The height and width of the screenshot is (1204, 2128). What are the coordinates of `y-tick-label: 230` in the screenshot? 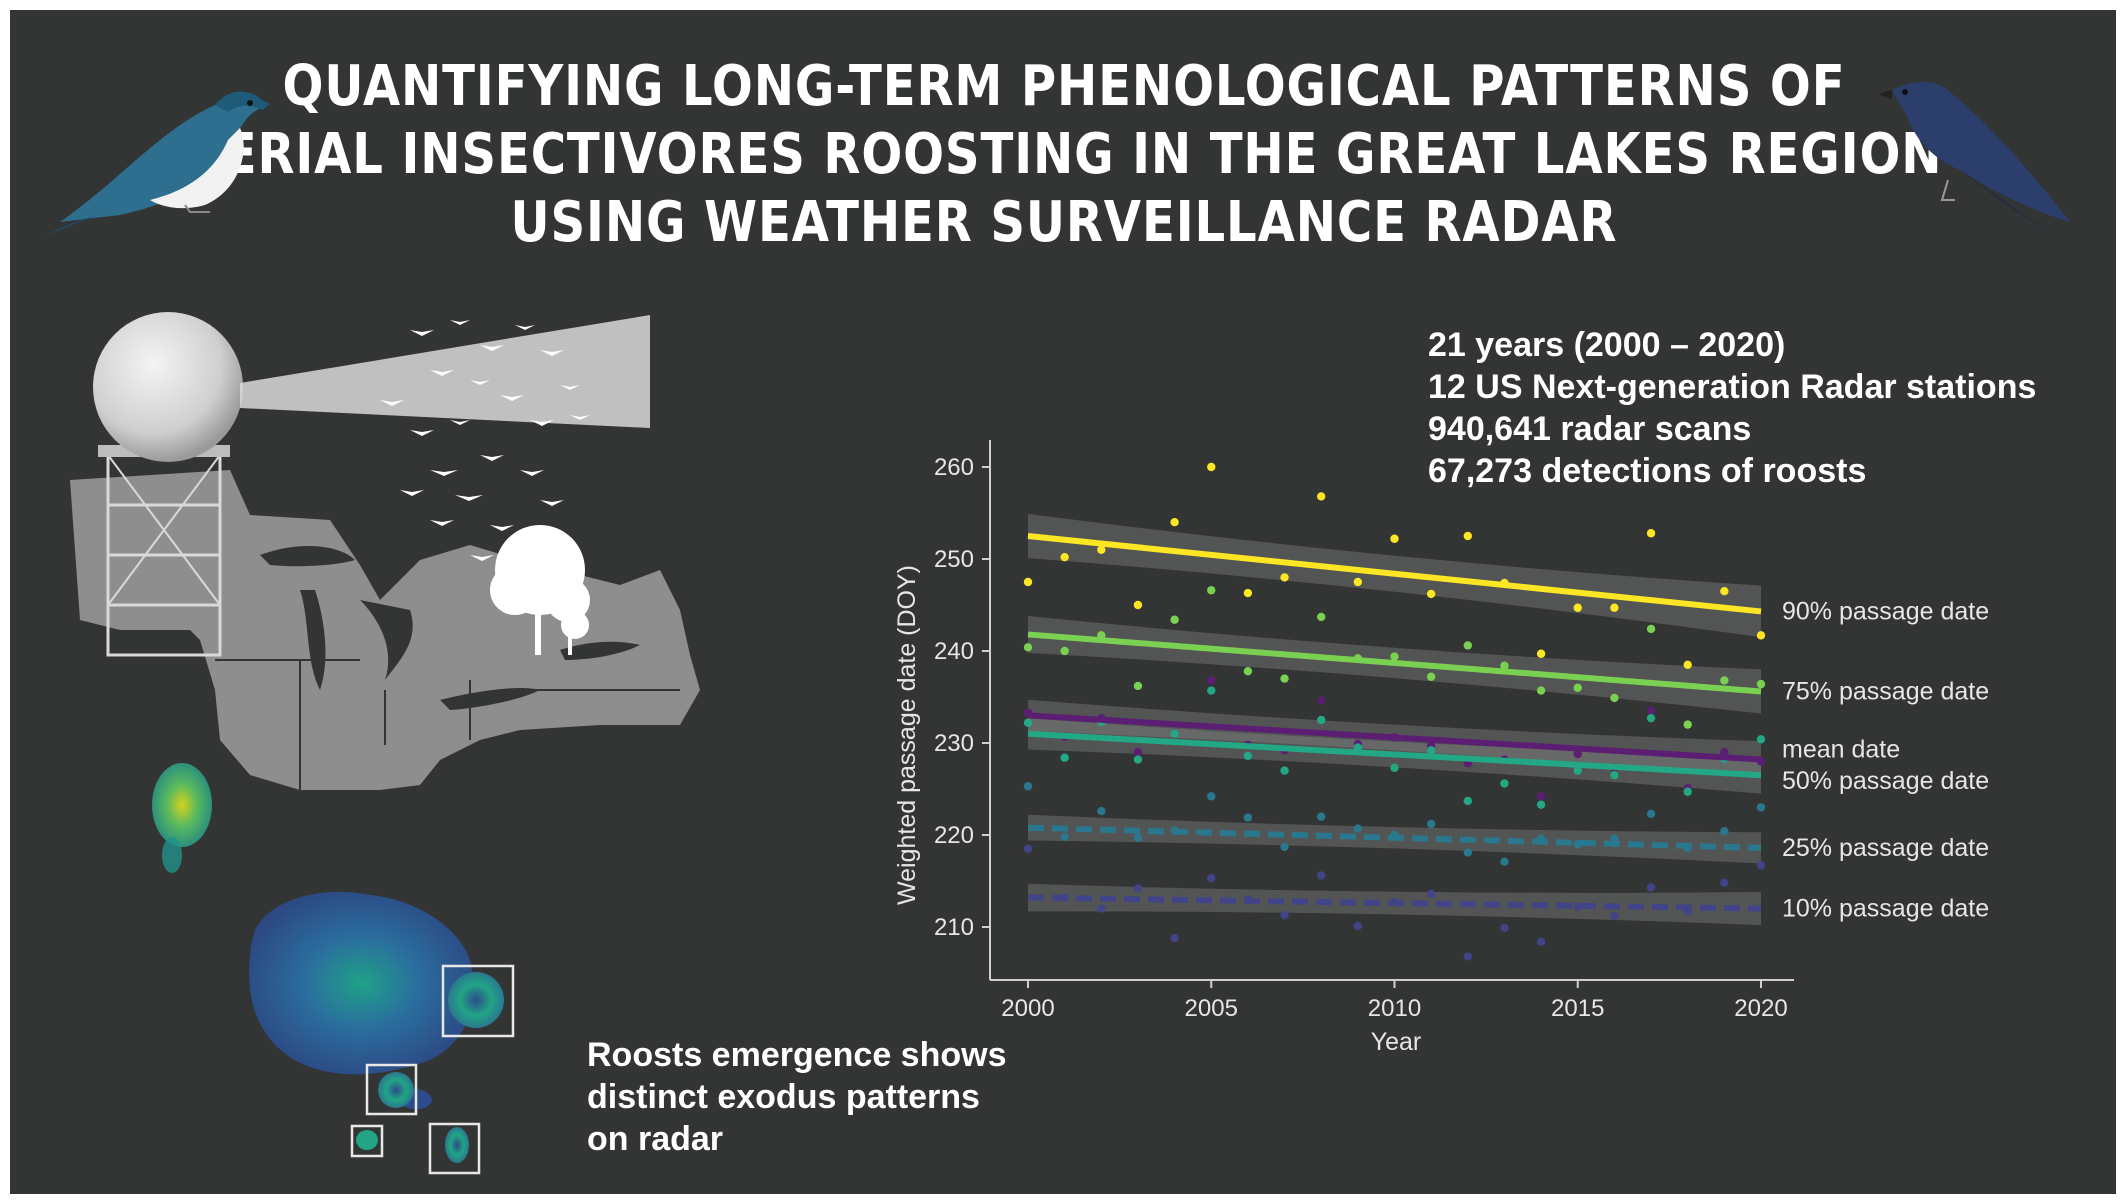 It's located at (954, 743).